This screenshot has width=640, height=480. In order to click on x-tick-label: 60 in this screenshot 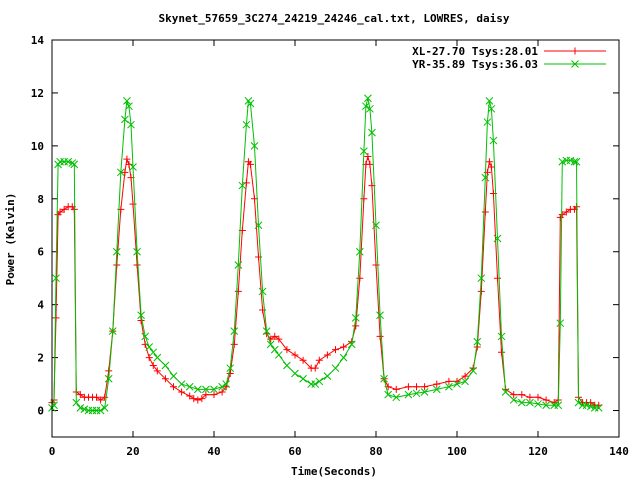, I will do `click(294, 451)`.